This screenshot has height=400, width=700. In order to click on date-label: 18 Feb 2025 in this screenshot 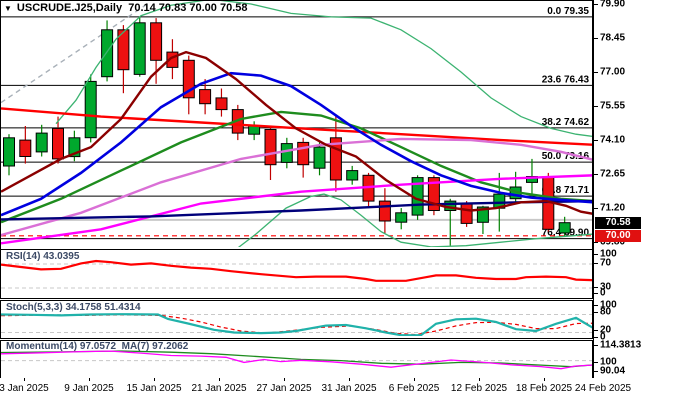, I will do `click(544, 388)`.